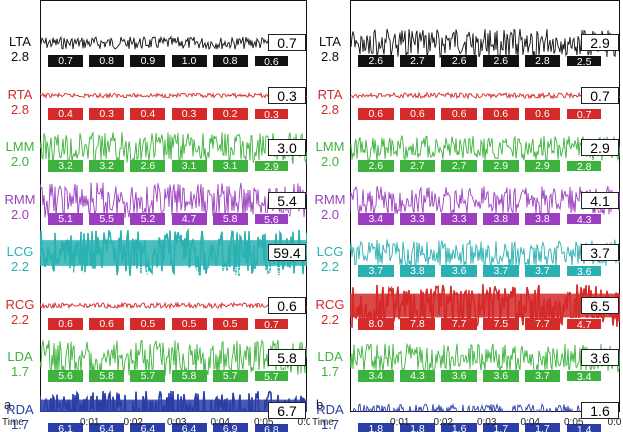  Describe the element at coordinates (189, 271) in the screenshot. I see `value-box-lcg-3: 60.4` at that location.